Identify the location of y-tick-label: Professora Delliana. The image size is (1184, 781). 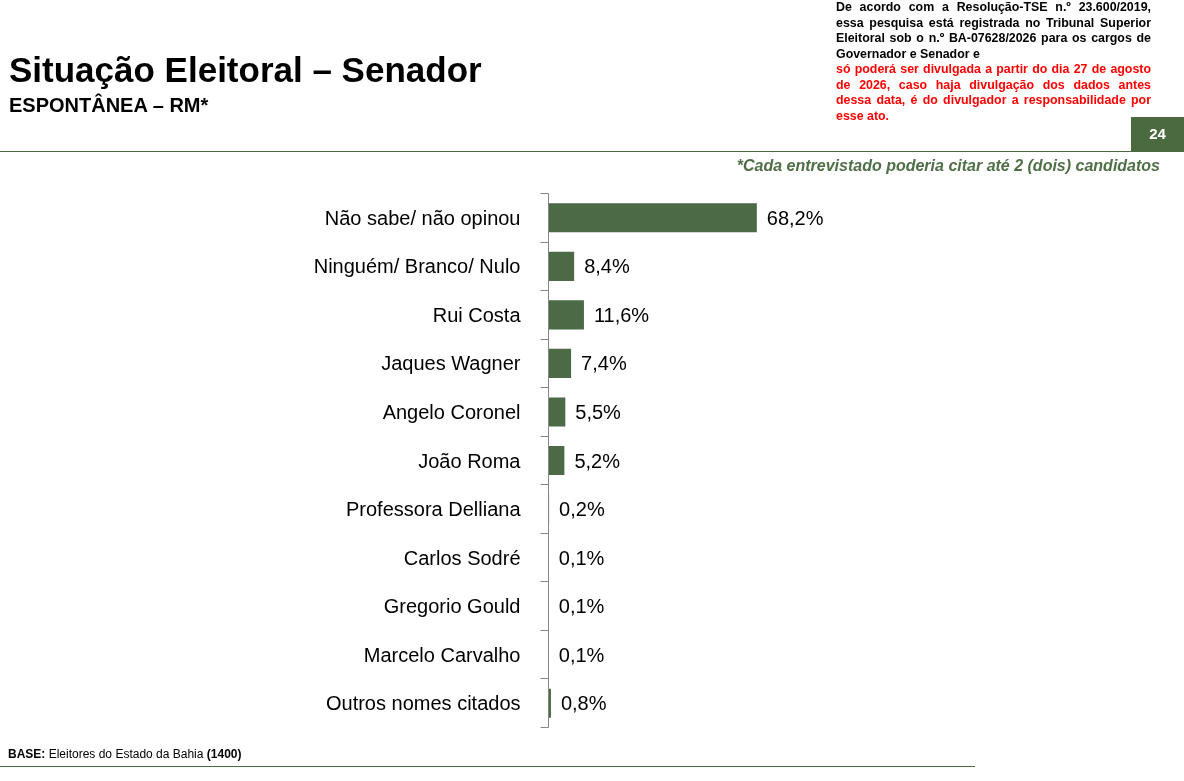
(433, 509).